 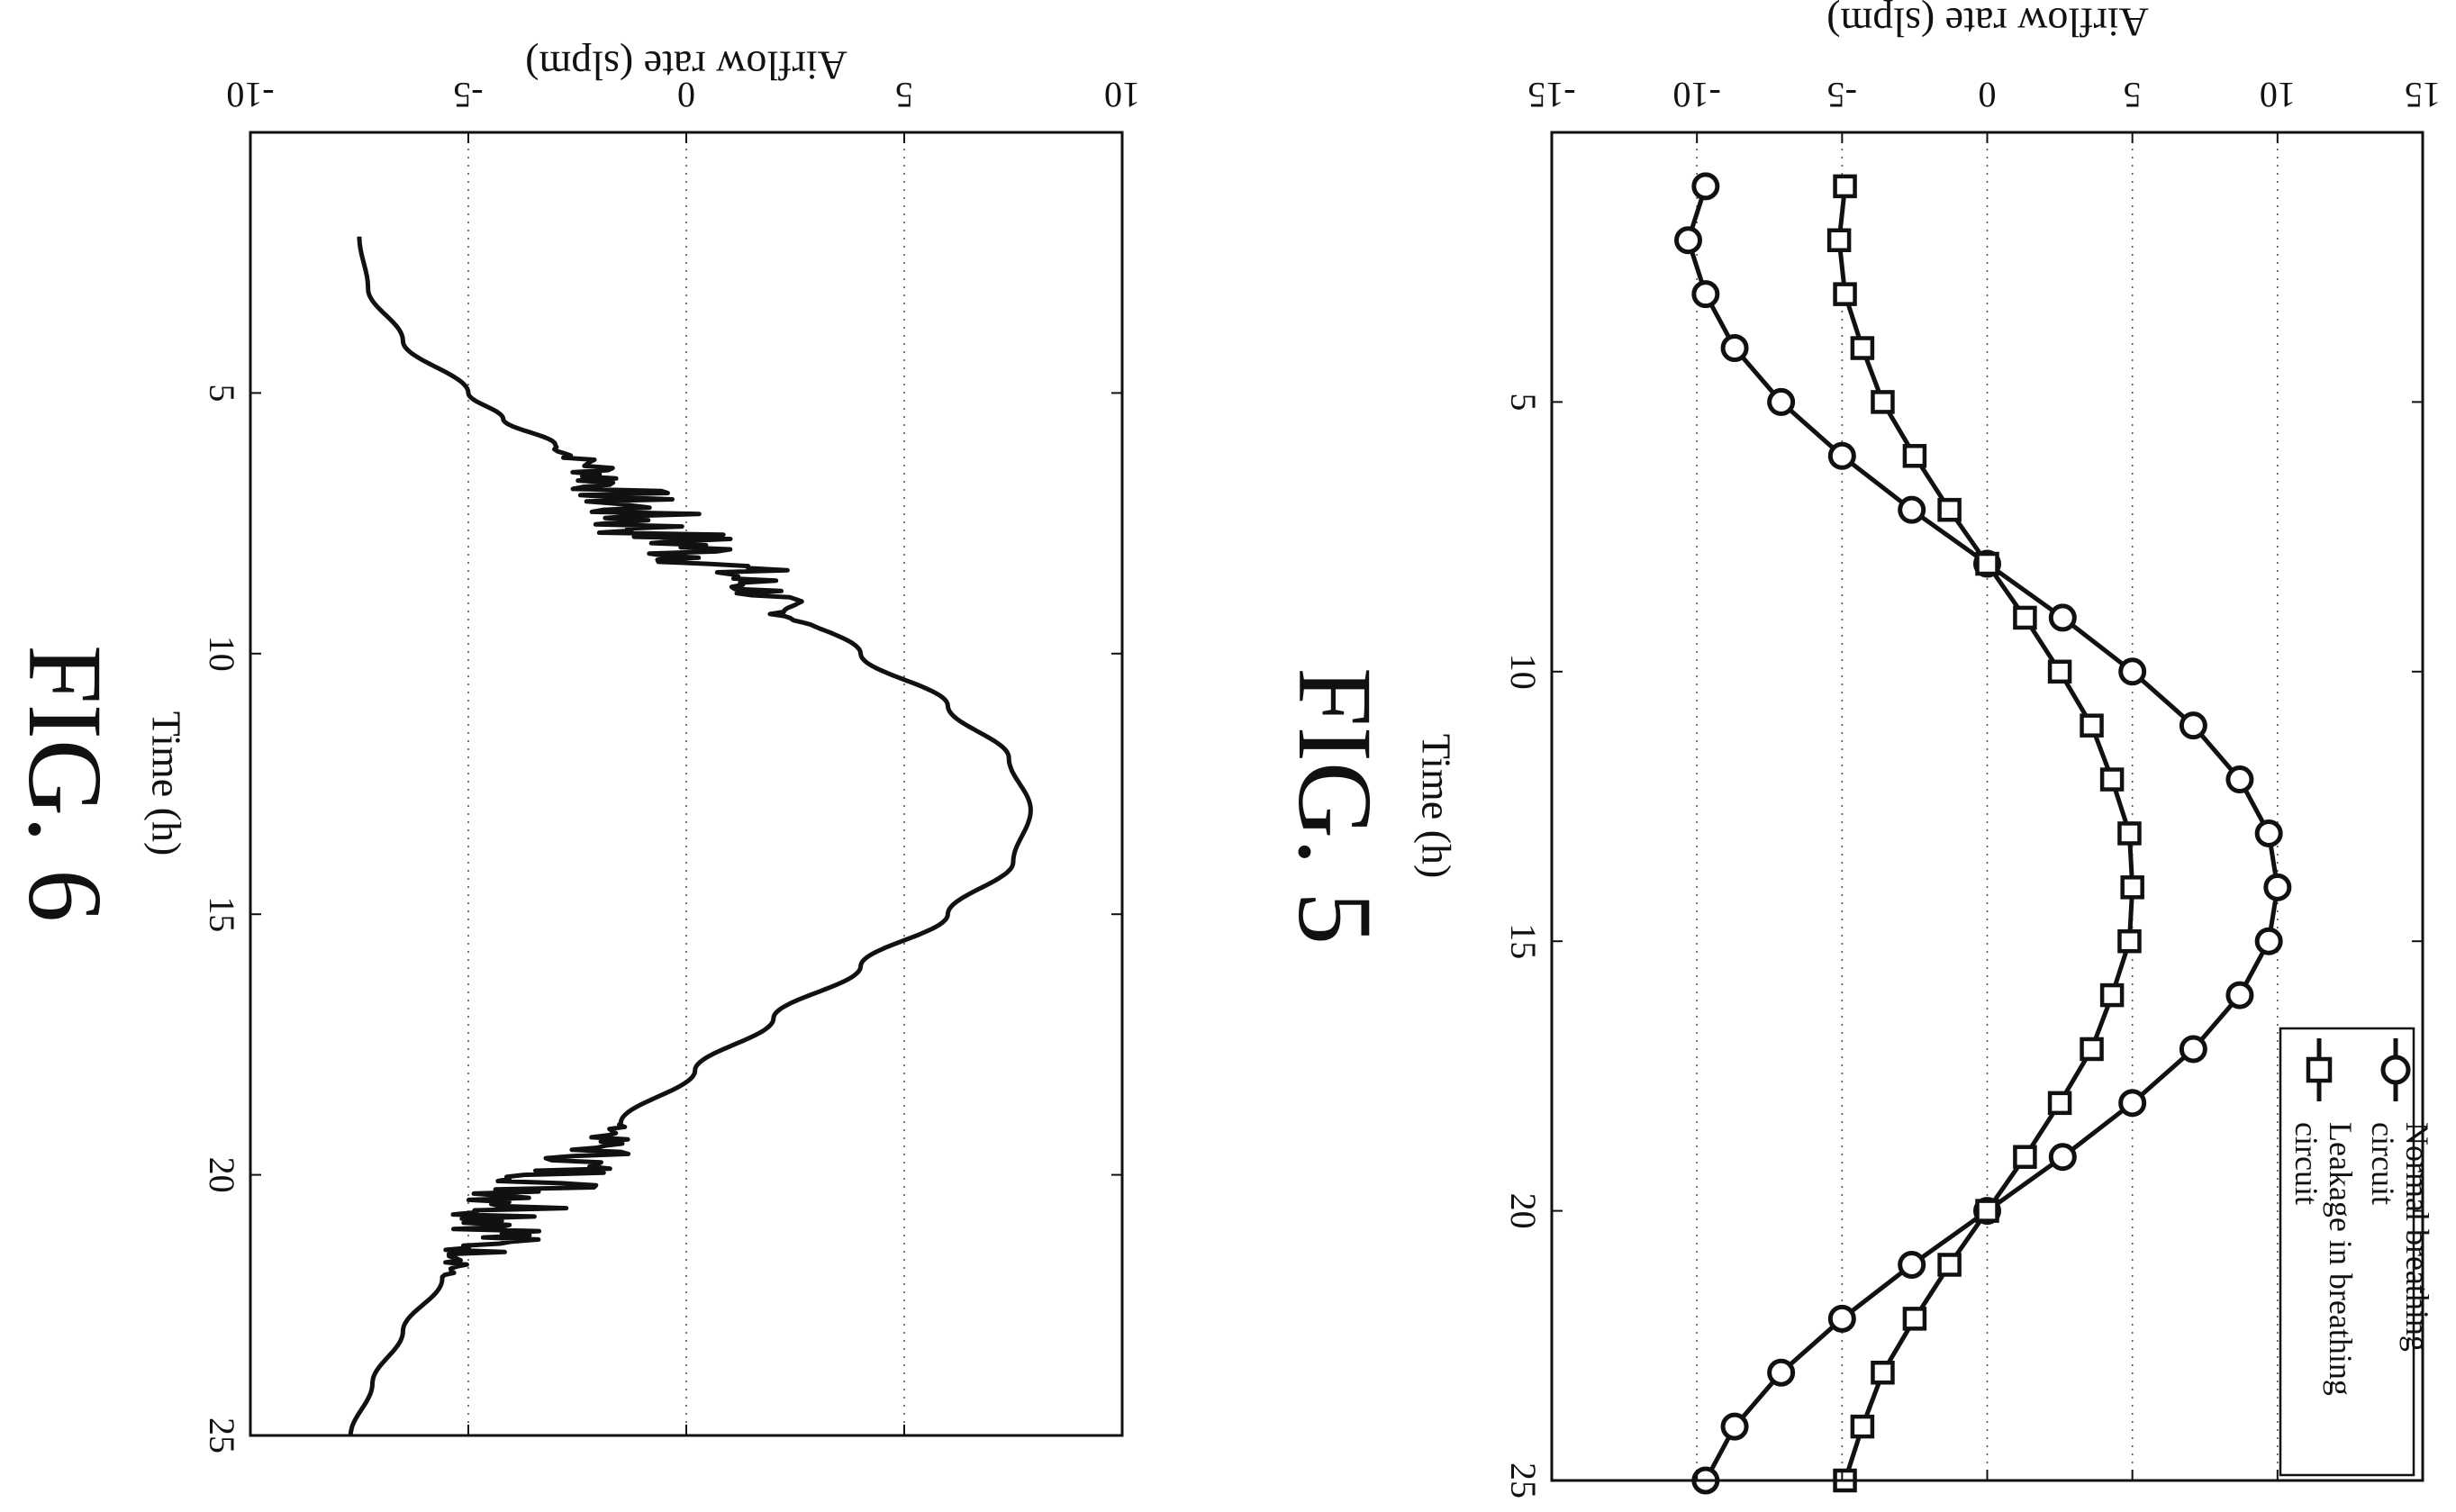 I want to click on fig5-y-tick-label: -10, so click(x=1697, y=95).